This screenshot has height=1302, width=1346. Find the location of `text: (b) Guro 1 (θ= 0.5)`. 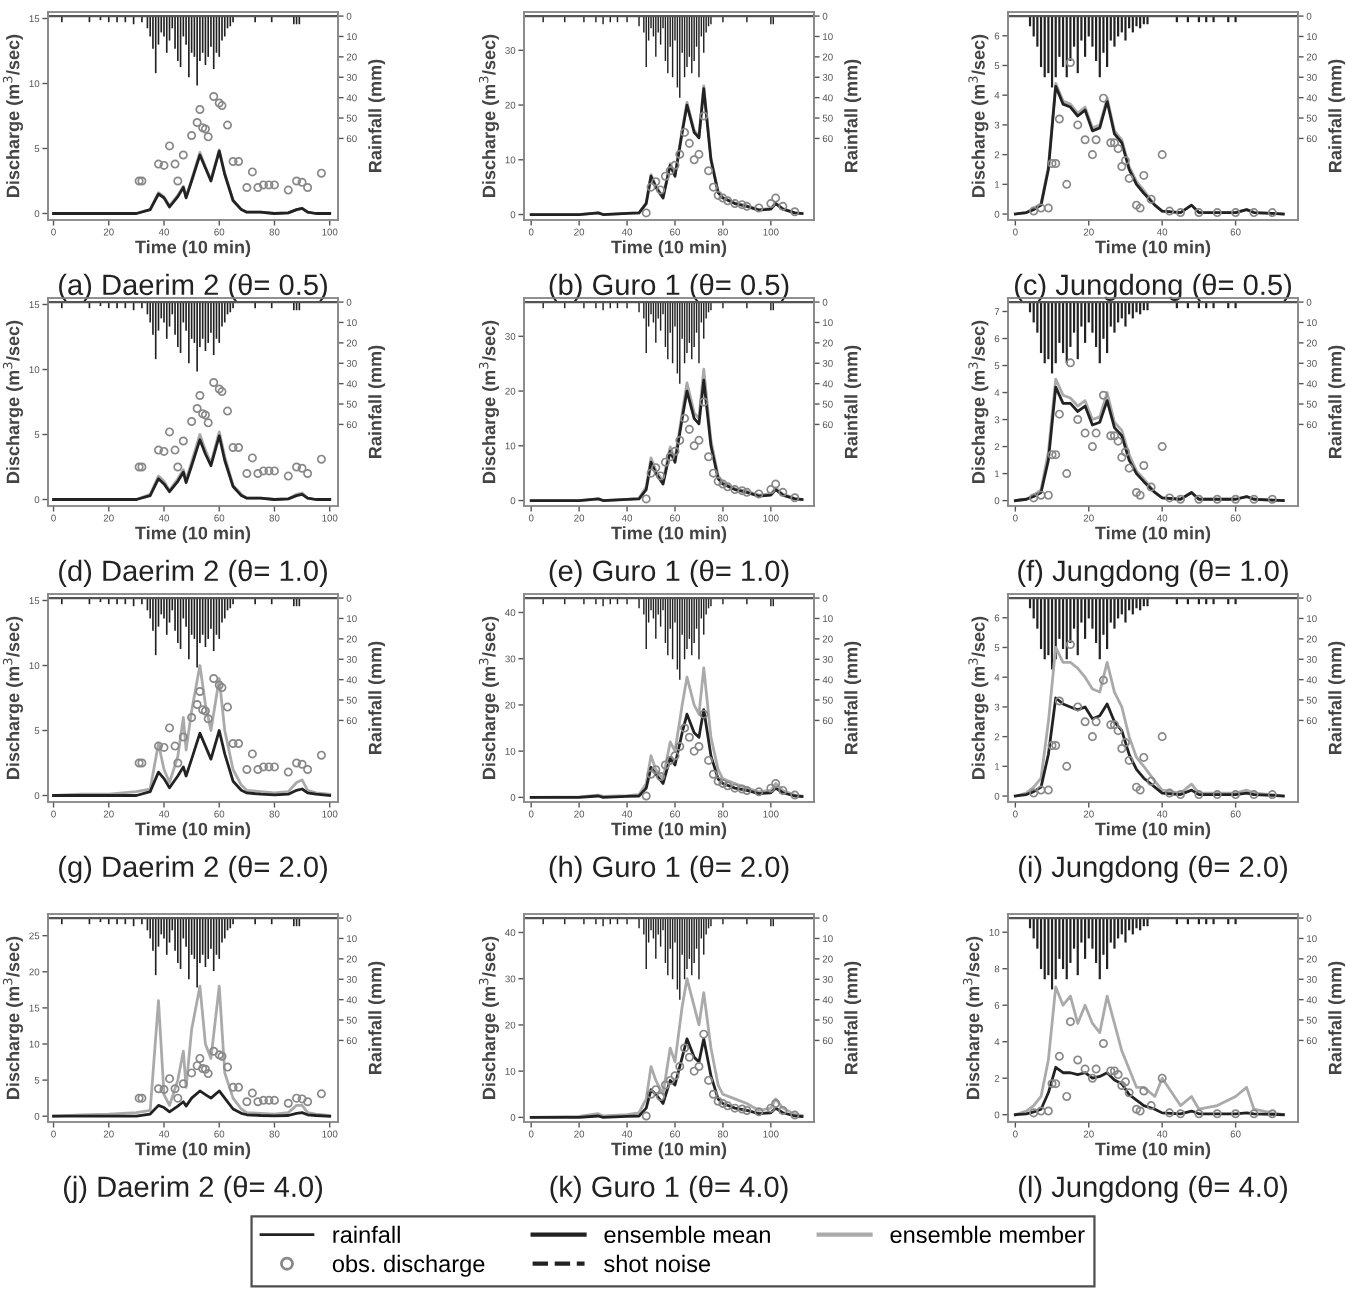

text: (b) Guro 1 (θ= 0.5) is located at coordinates (669, 287).